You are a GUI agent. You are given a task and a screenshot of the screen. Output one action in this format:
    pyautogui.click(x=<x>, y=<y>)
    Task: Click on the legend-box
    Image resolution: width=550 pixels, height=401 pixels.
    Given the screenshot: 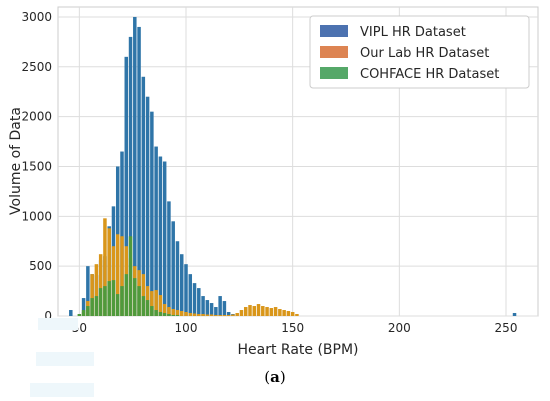 What is the action you would take?
    pyautogui.click(x=419, y=52)
    